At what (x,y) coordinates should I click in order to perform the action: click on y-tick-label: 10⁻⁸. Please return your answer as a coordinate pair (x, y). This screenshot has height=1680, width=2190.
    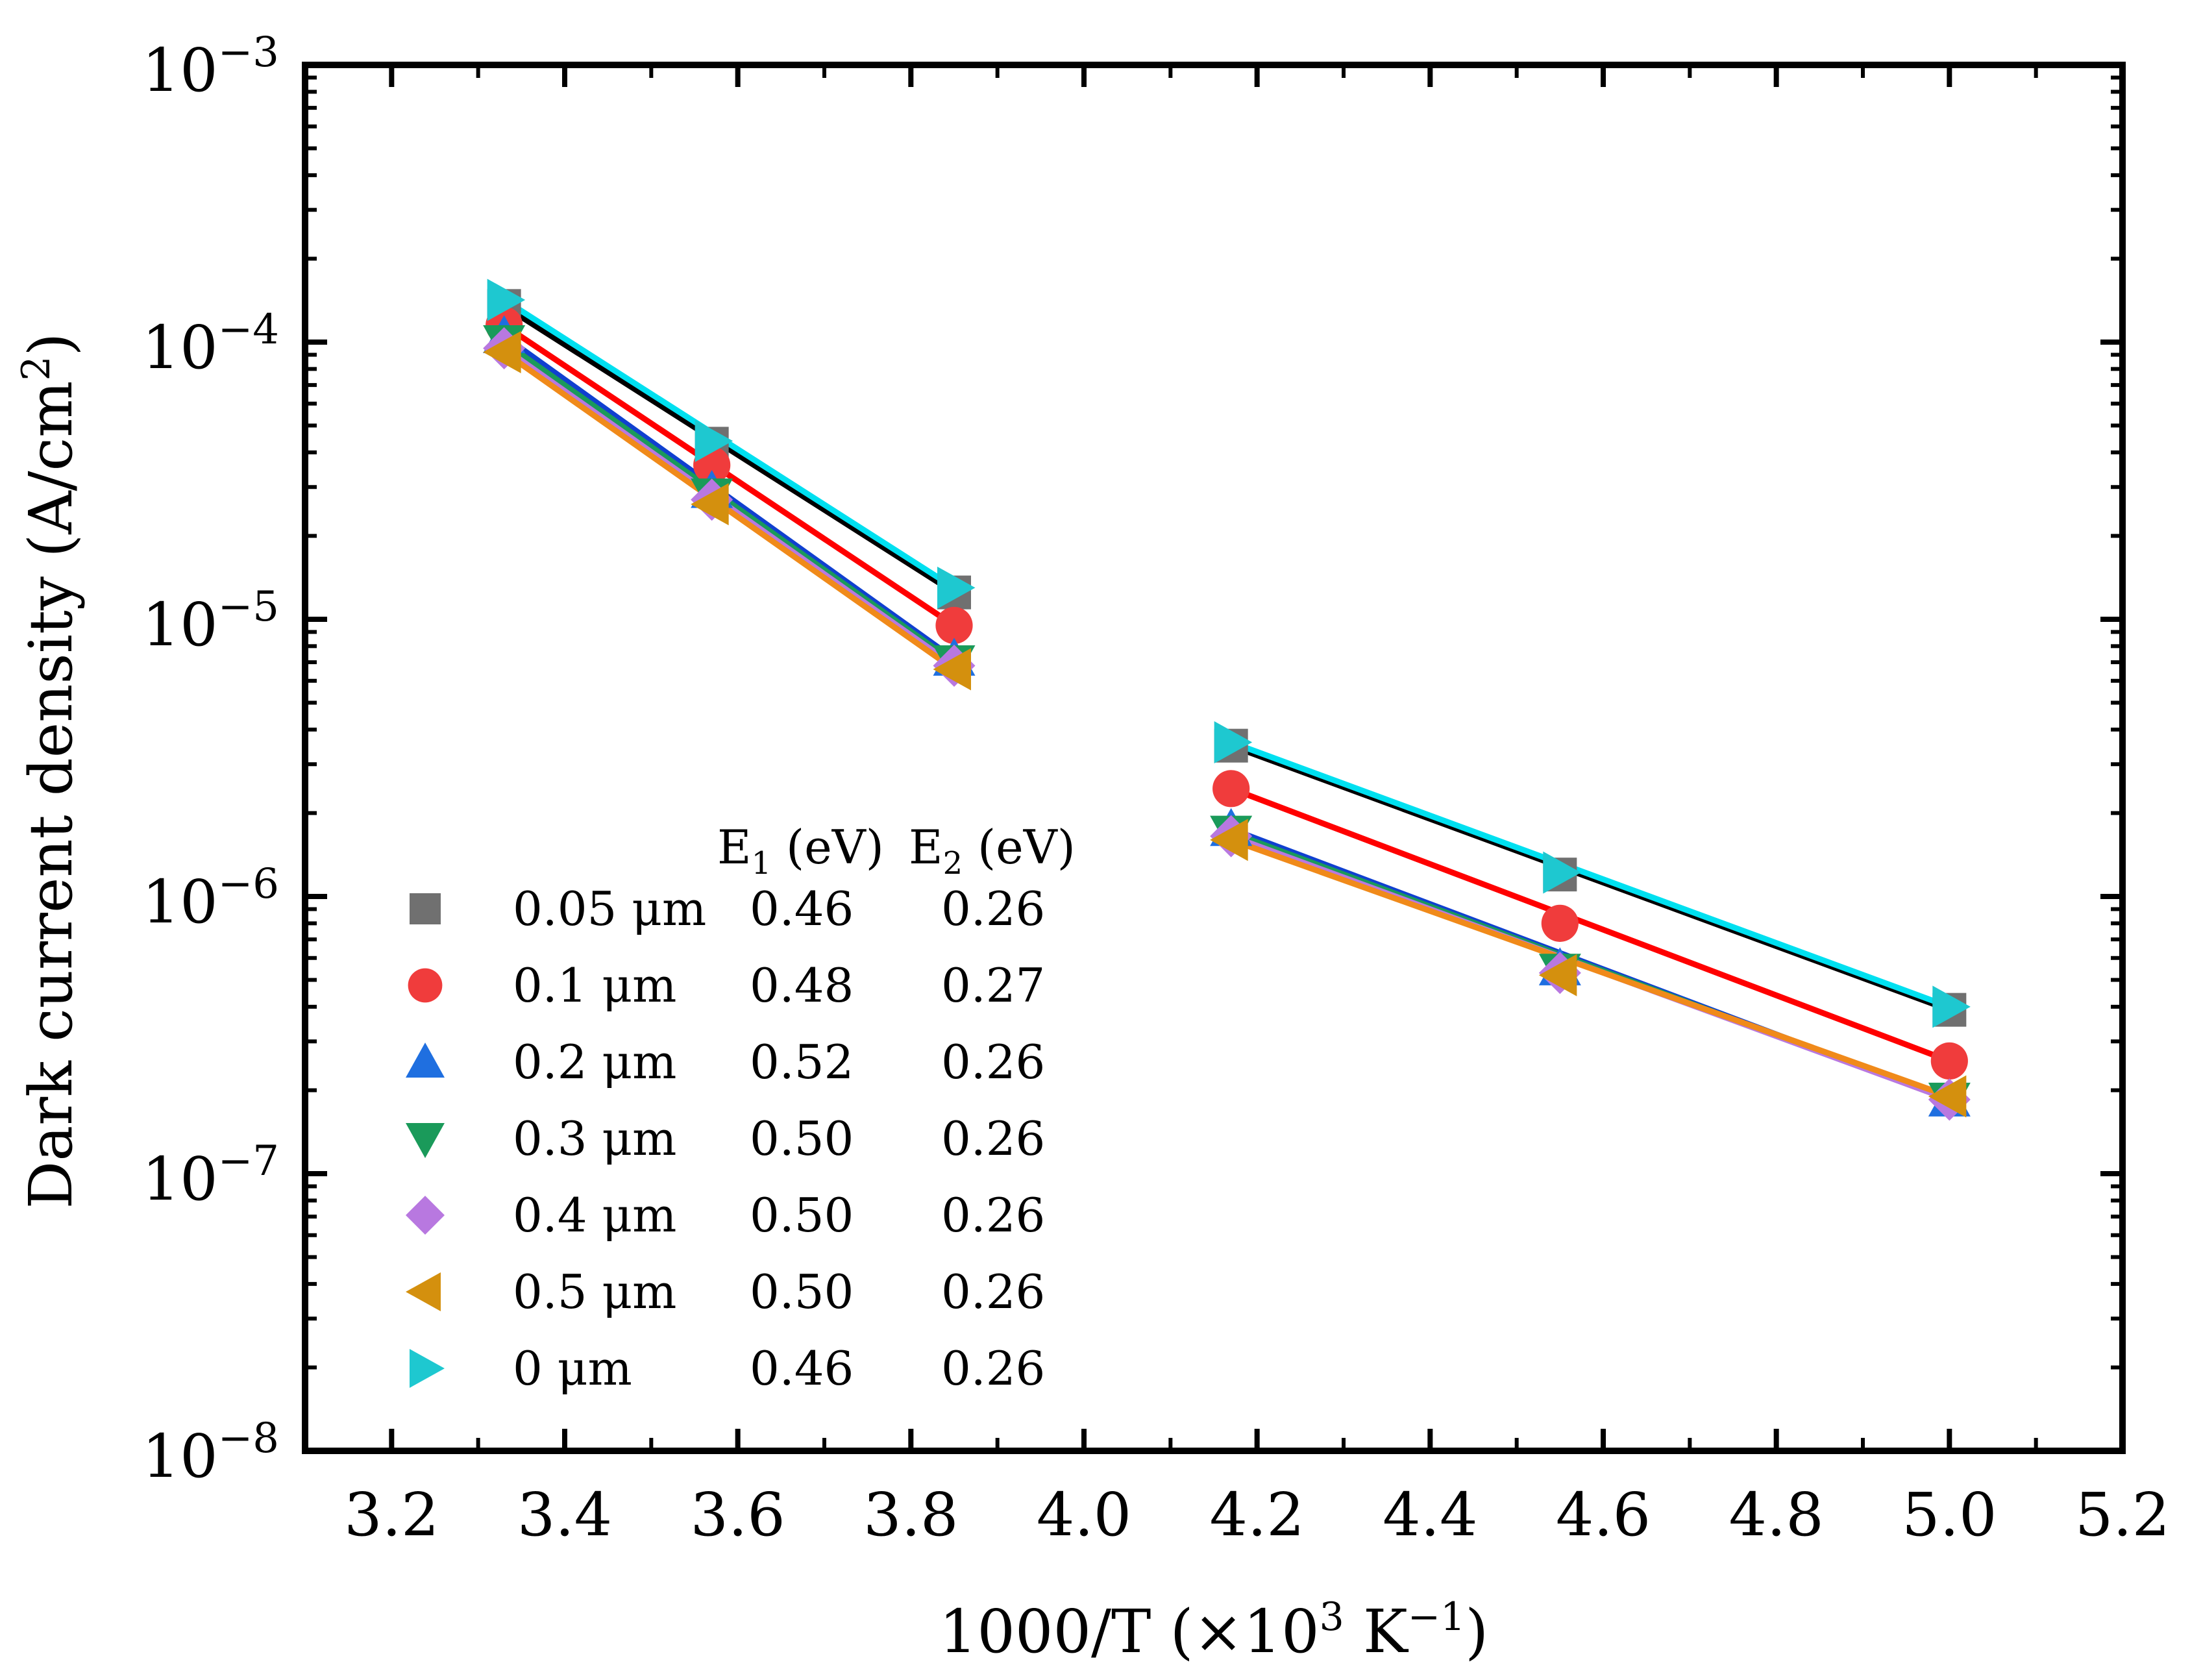
    Looking at the image, I should click on (210, 1453).